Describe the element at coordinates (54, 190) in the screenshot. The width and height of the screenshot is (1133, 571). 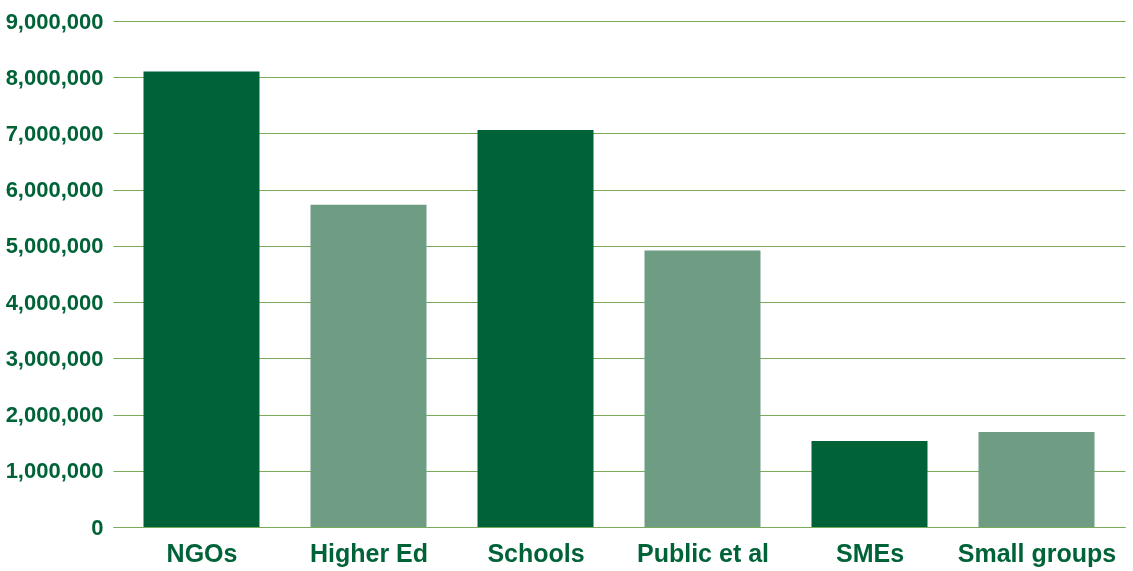
I see `y-tick-label: 6,000,000` at that location.